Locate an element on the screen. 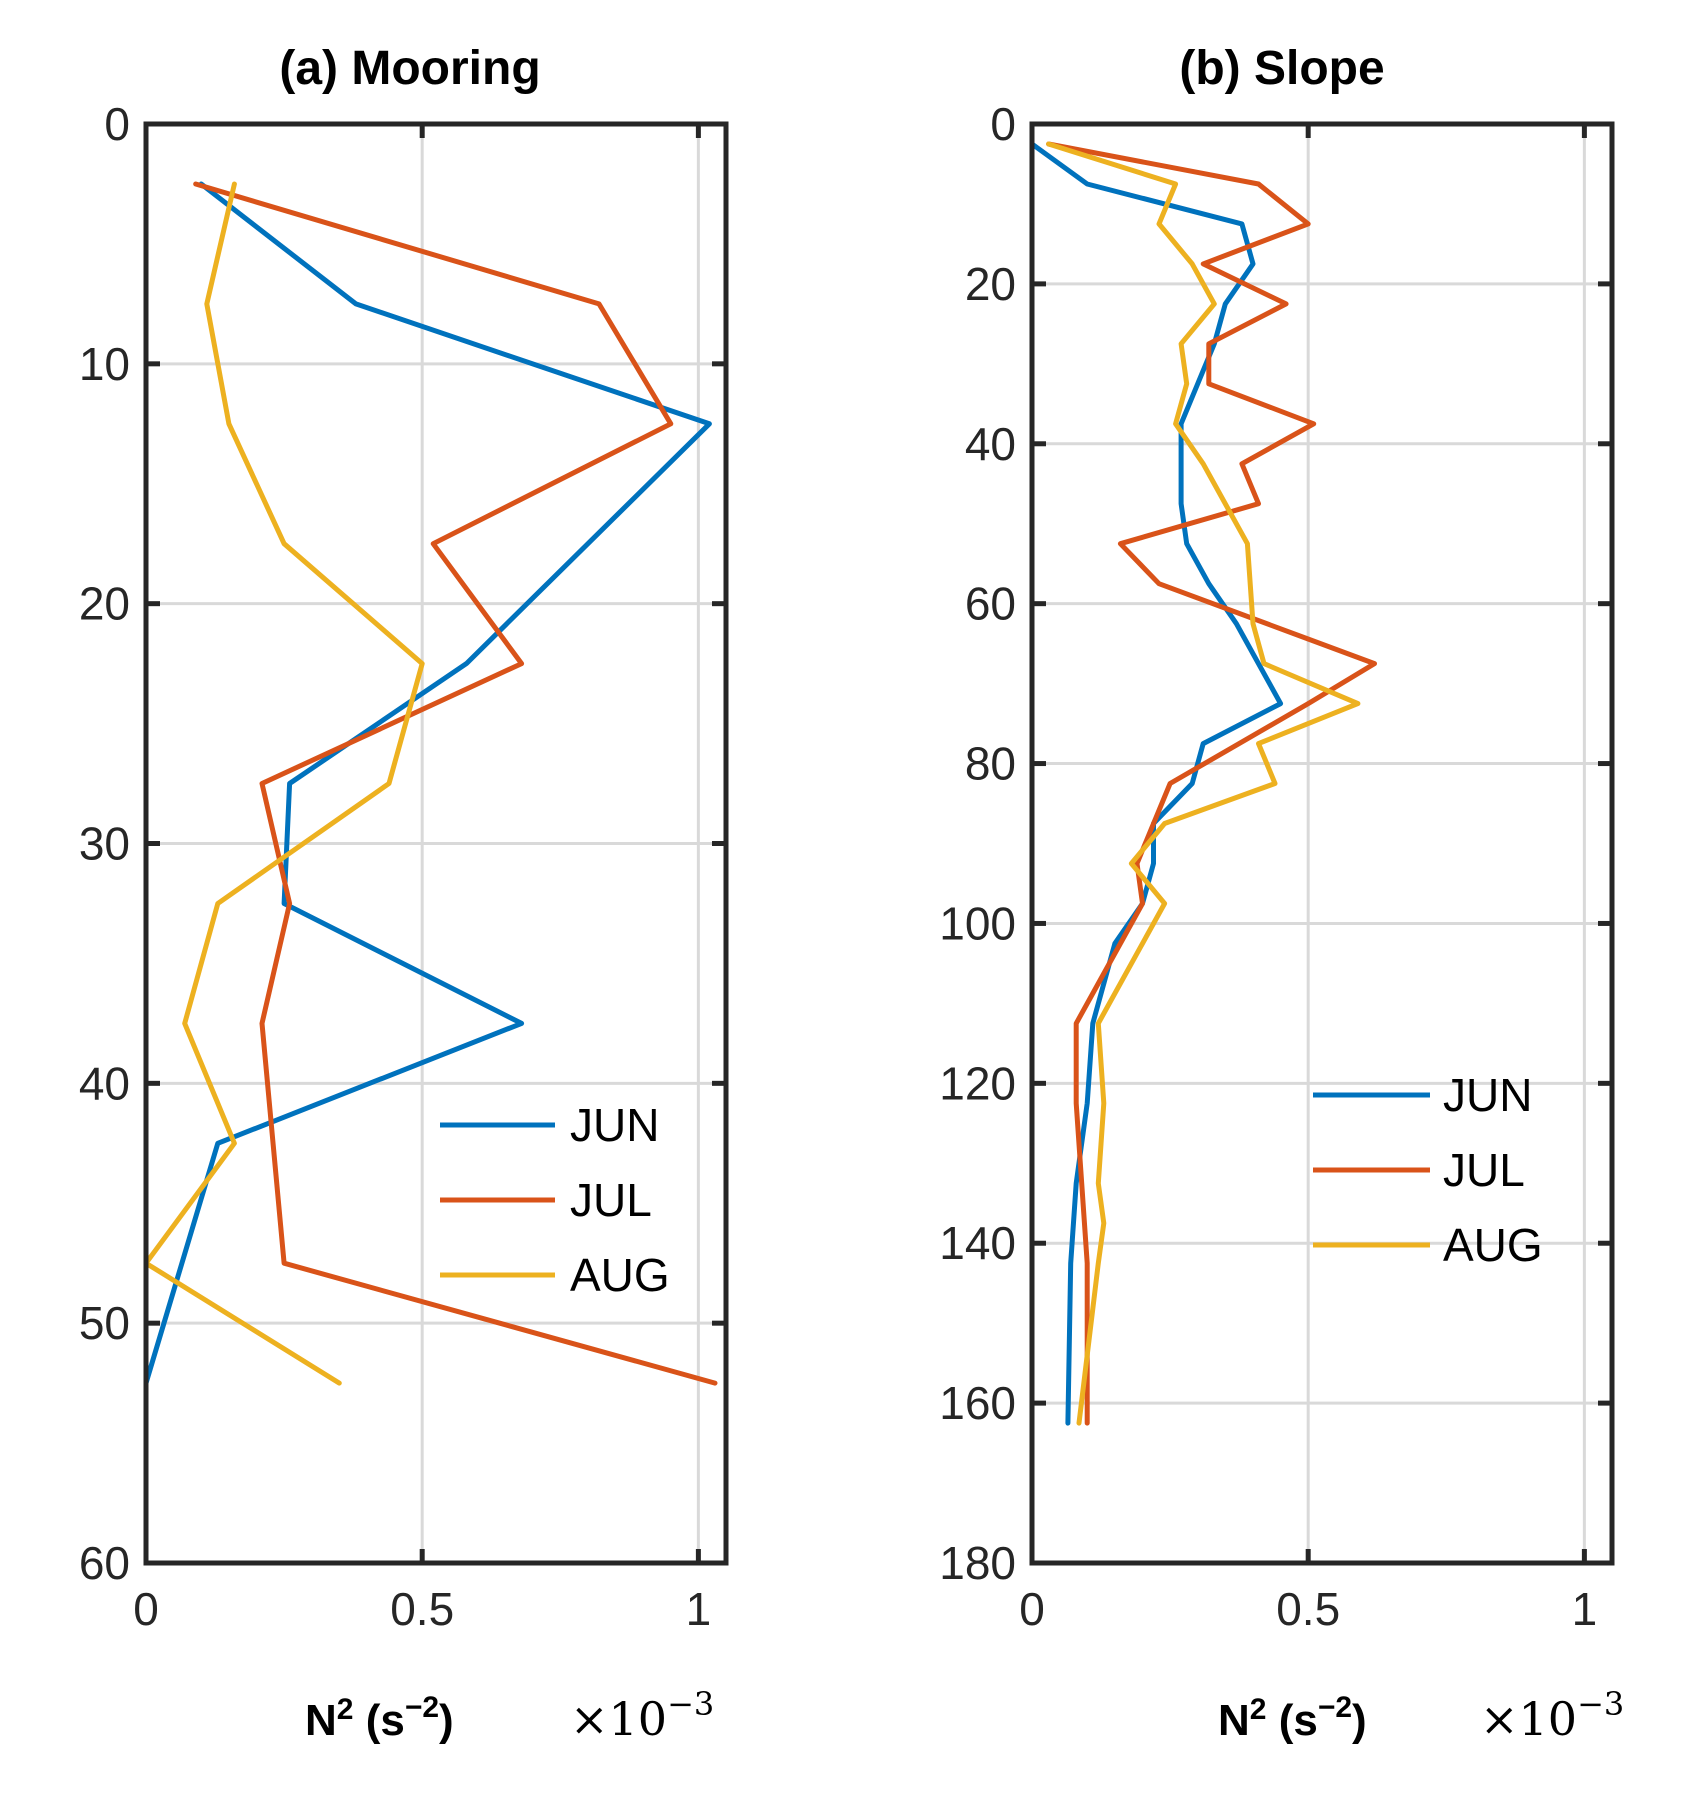 The height and width of the screenshot is (1799, 1694). mooring-xlabel-sq: 2 is located at coordinates (345, 1709).